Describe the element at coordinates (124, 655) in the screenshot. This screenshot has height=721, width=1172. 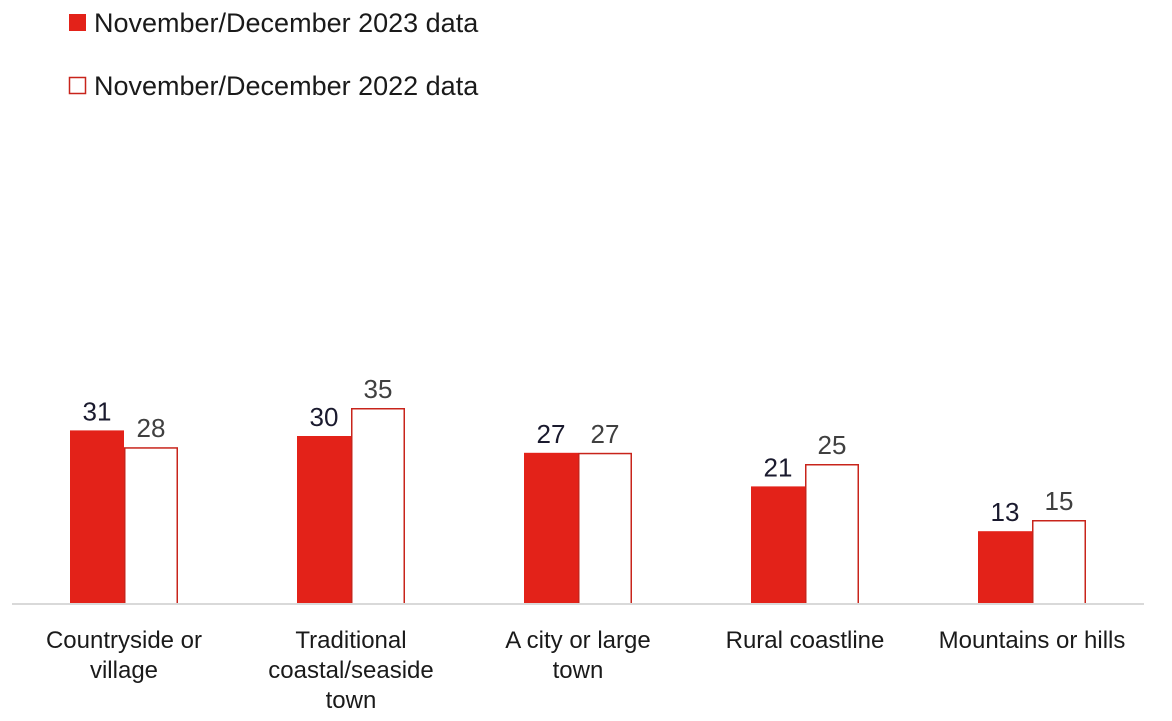
I see `category-label-1: Countryside or village` at that location.